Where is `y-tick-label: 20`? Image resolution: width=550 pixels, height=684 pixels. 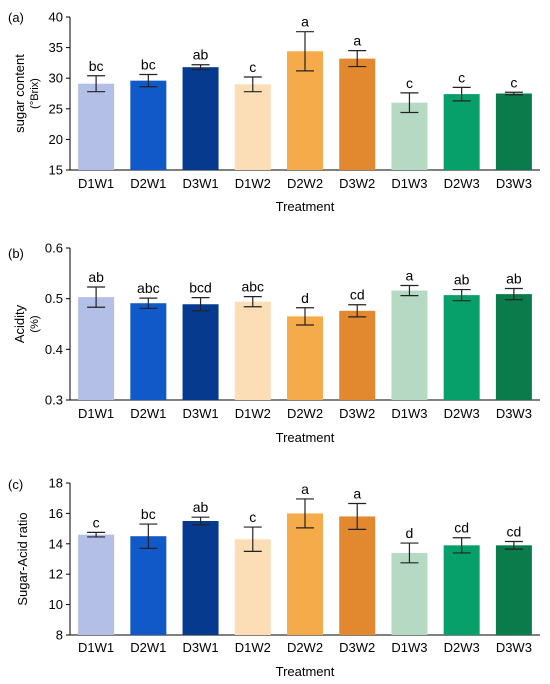 y-tick-label: 20 is located at coordinates (56, 139).